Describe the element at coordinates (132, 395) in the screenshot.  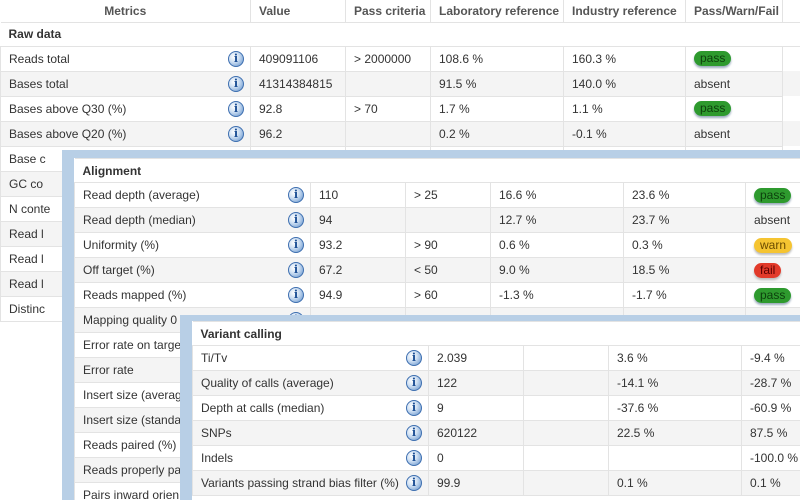
I see `metric-label: Insert size (averag` at that location.